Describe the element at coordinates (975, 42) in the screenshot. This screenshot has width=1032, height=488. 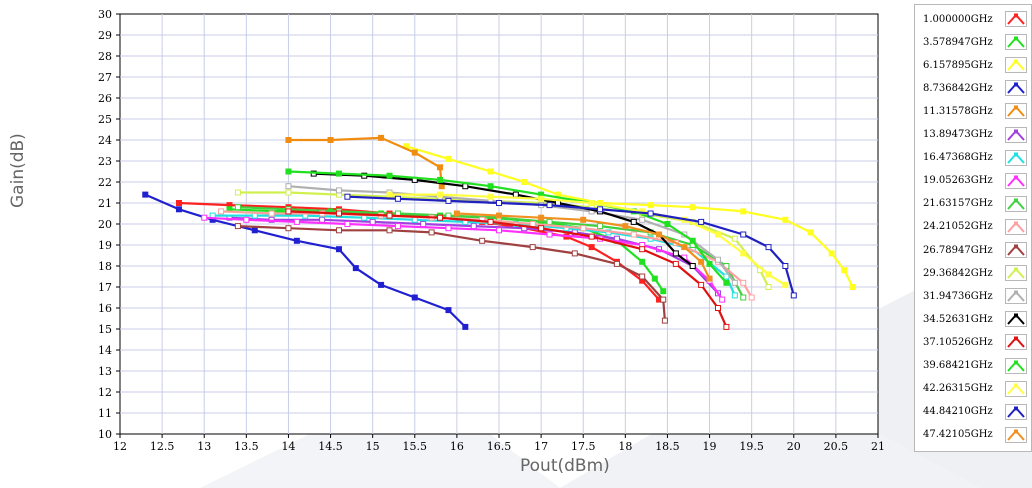
I see `legend-item: 3.578947GHz` at that location.